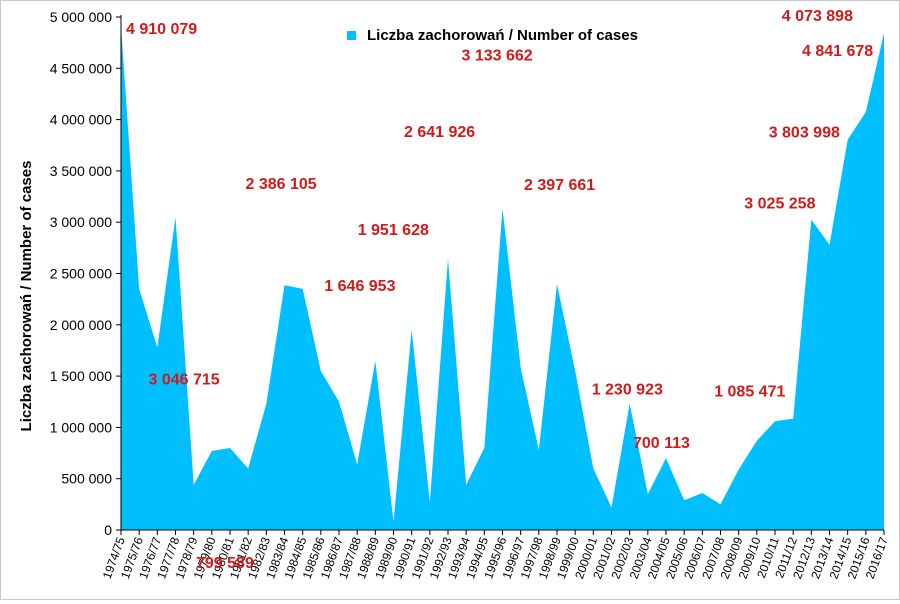 This screenshot has height=604, width=900. What do you see at coordinates (502, 35) in the screenshot?
I see `legend-label: Liczba zachorowań / Number of cases` at bounding box center [502, 35].